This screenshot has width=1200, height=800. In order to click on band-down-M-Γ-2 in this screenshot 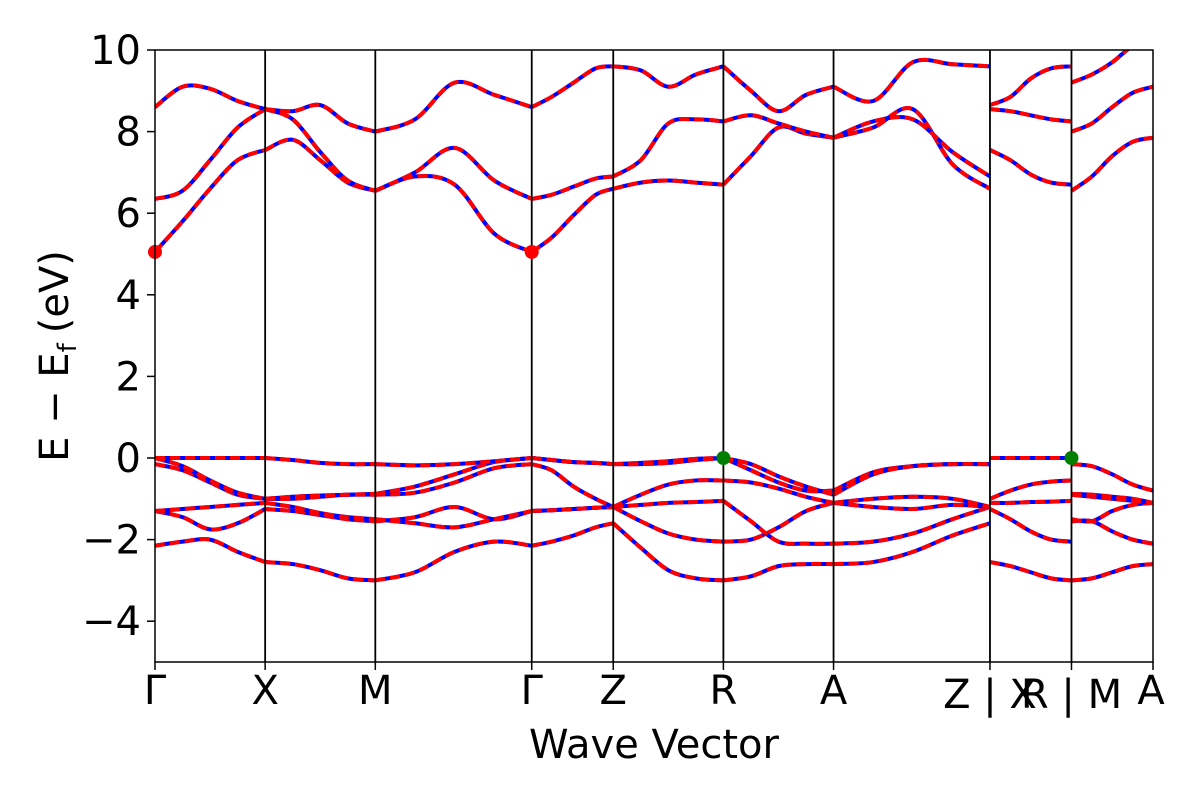, I will do `click(454, 519)`.